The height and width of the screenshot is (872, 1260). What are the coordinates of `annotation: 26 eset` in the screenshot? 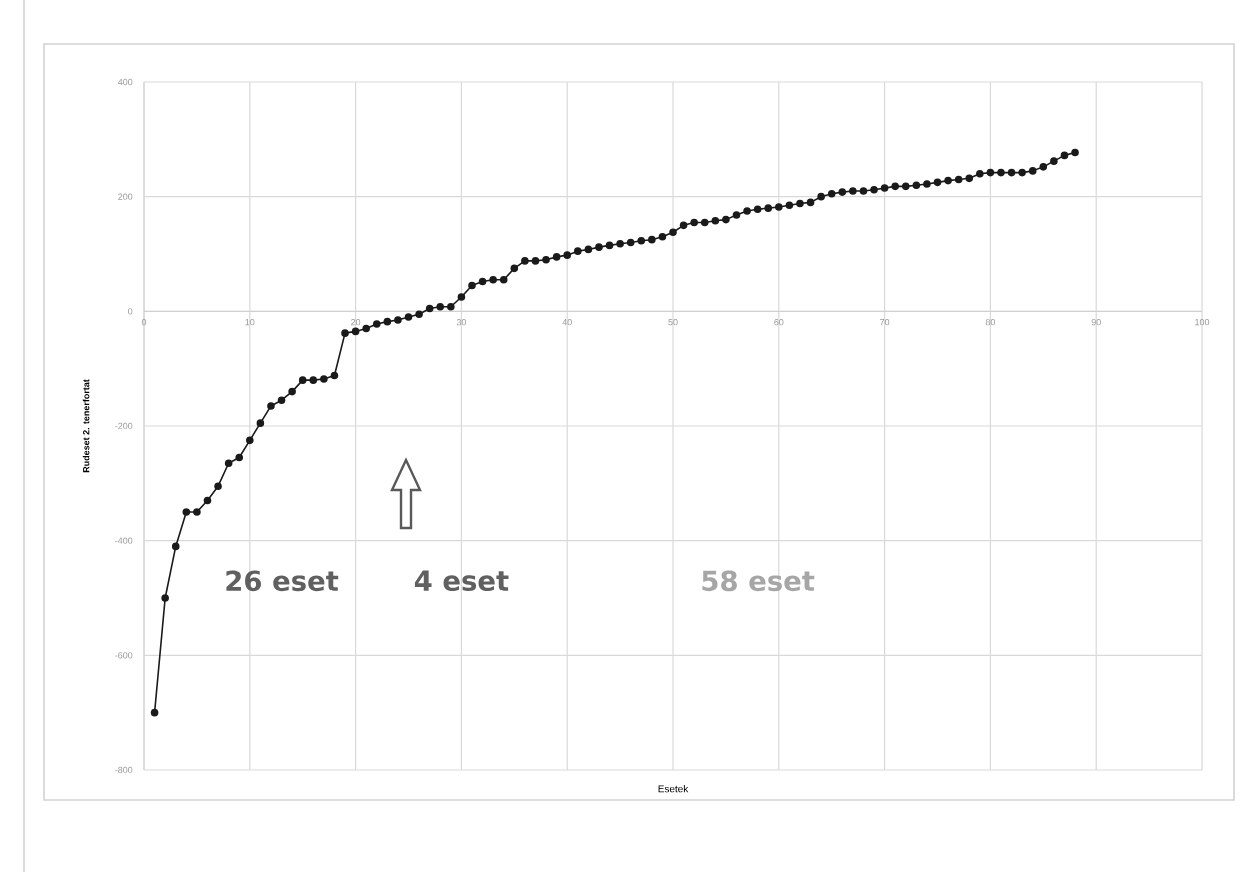 It's located at (282, 581).